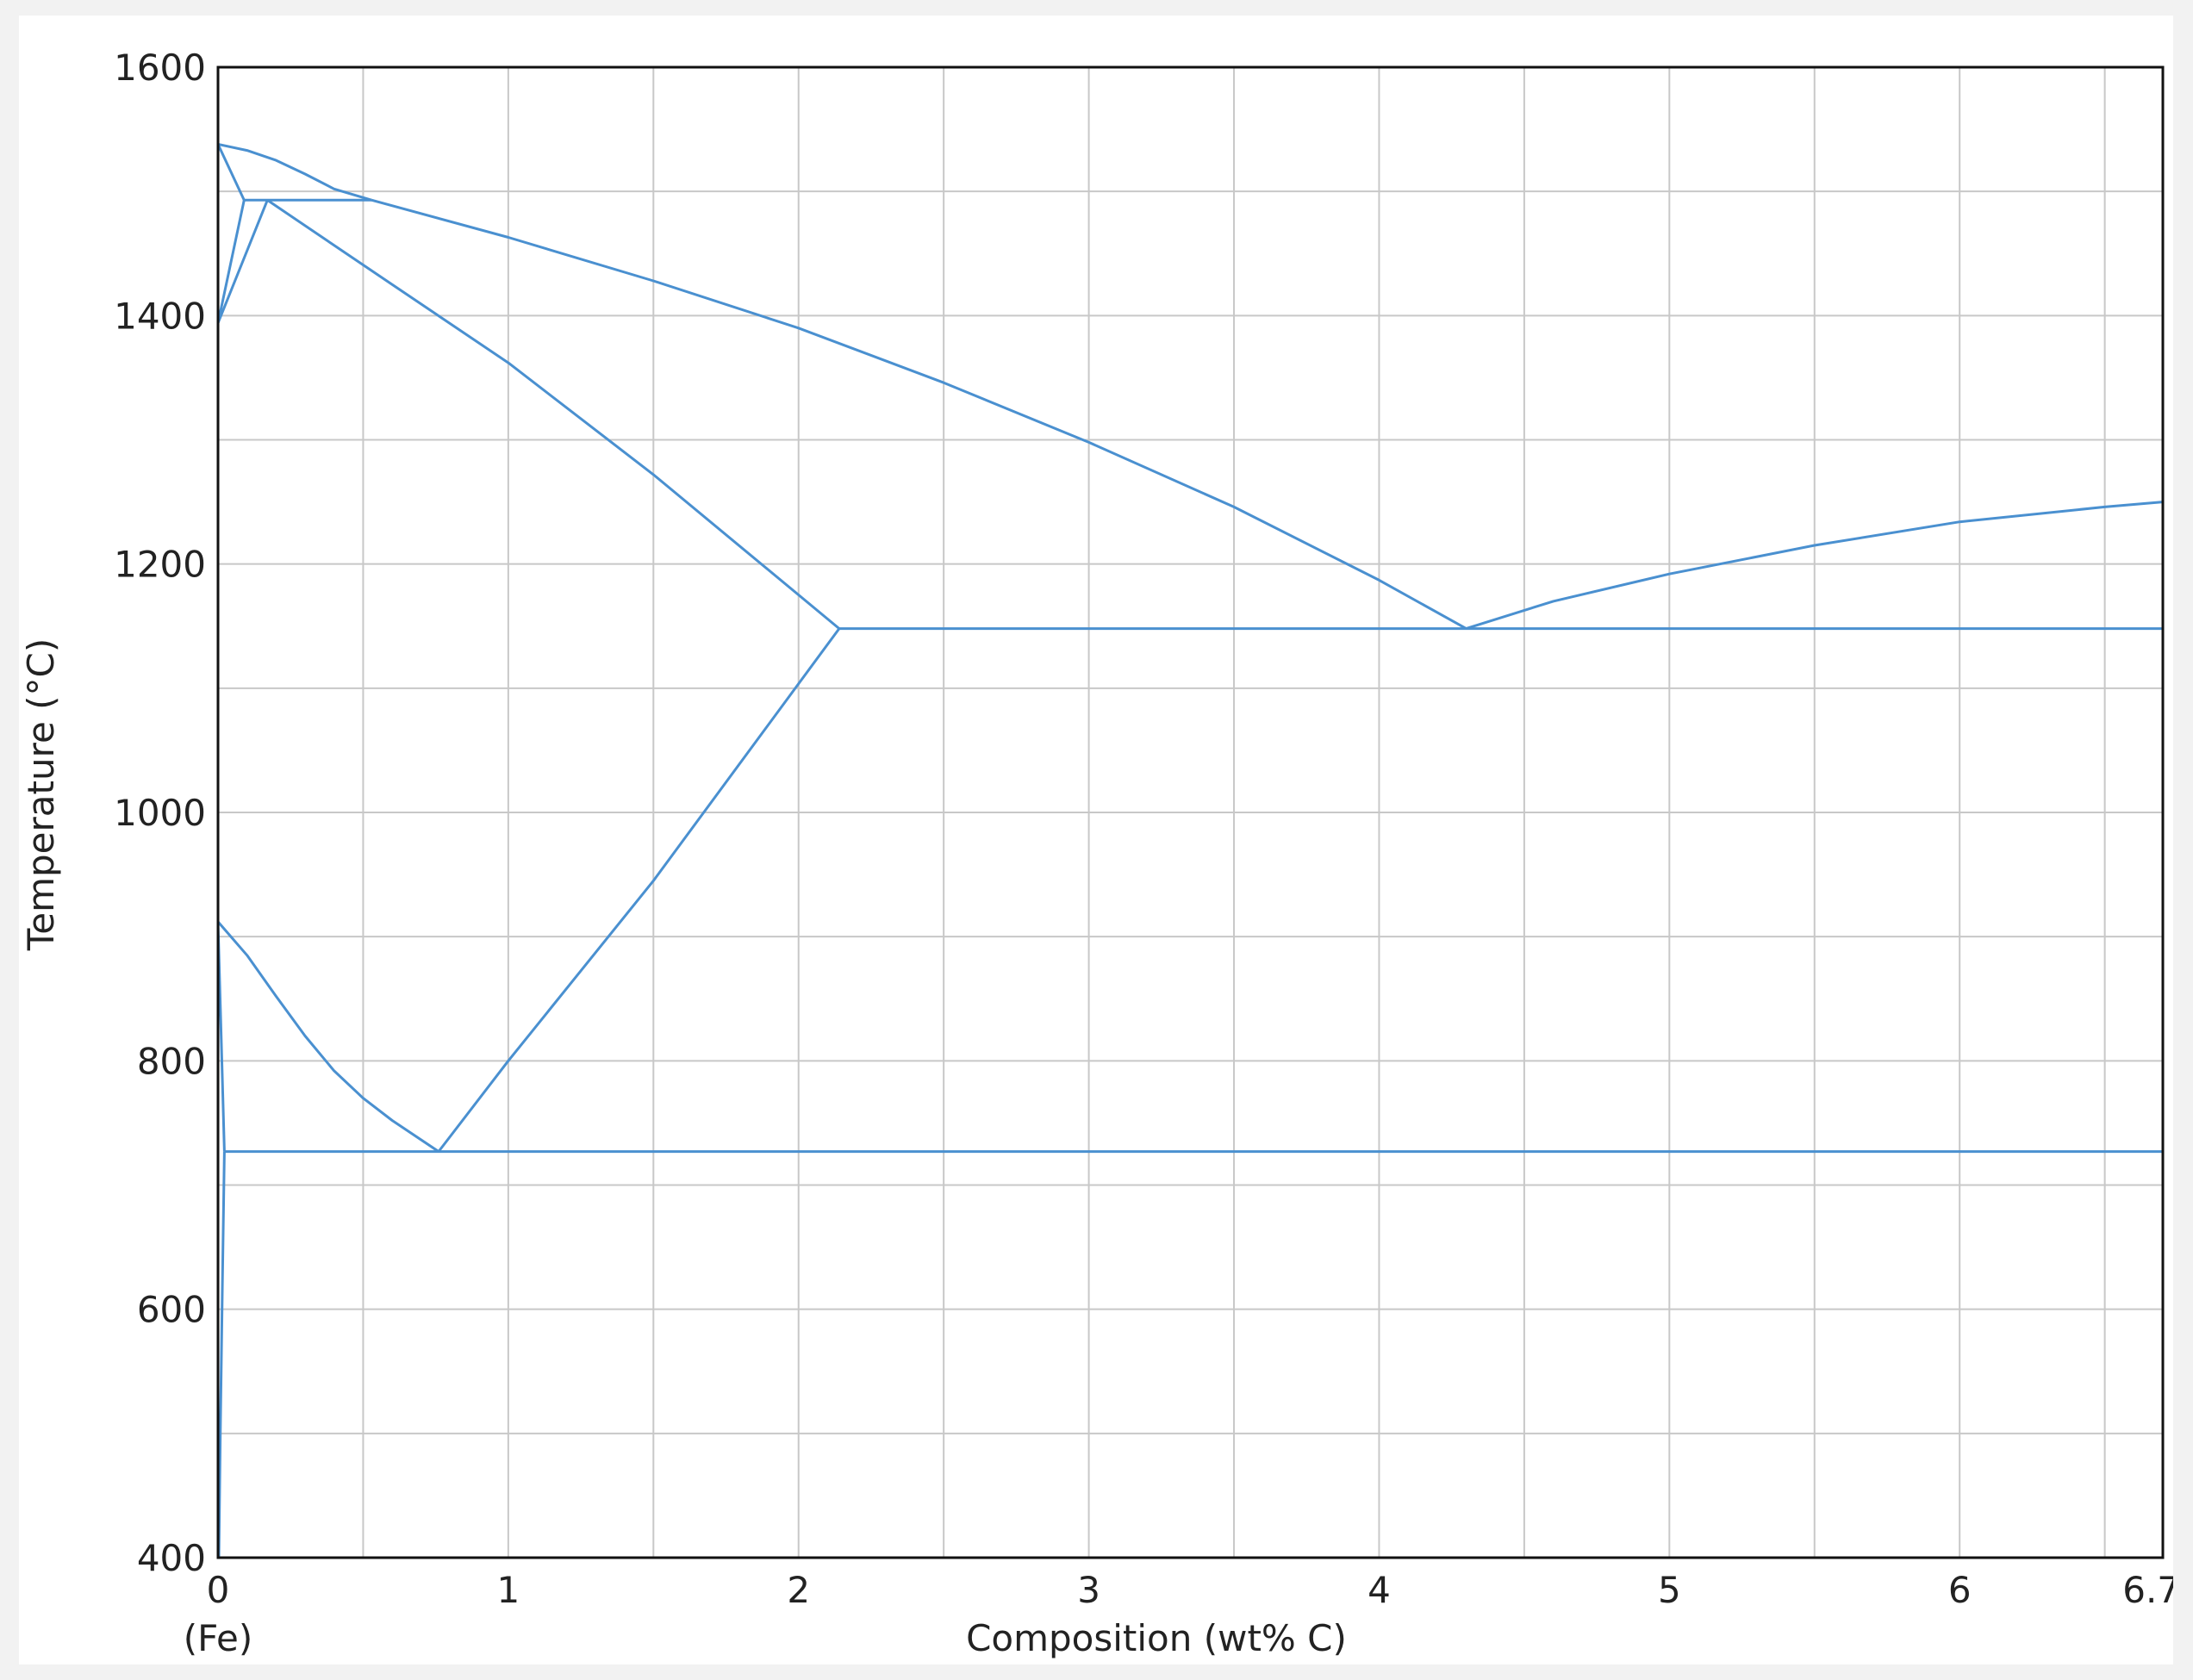  I want to click on y-axis-label: Temperature (°C), so click(41, 795).